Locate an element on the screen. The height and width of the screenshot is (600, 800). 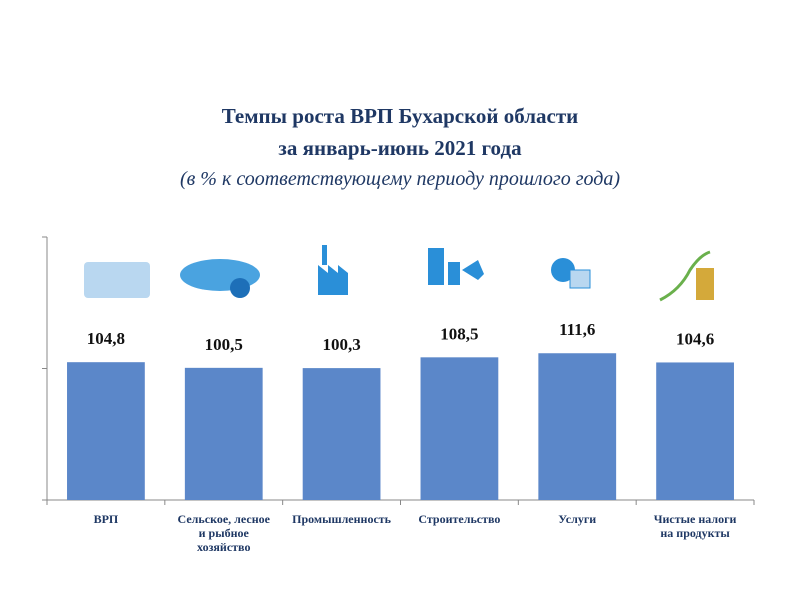
x-tick-label: Сельское, лесное и рыбное хозяйство is located at coordinates (223, 533).